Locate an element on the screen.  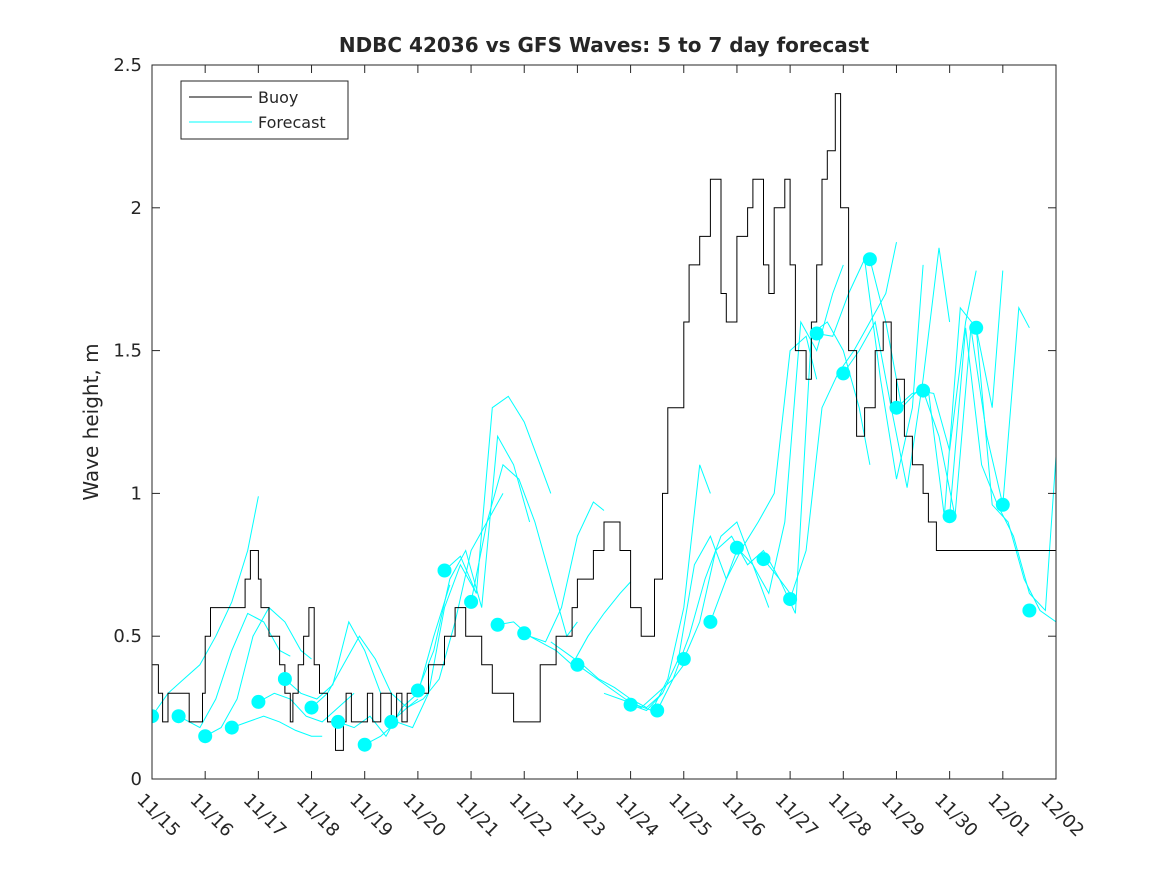
y-axis-label: Wave height, m is located at coordinates (91, 421).